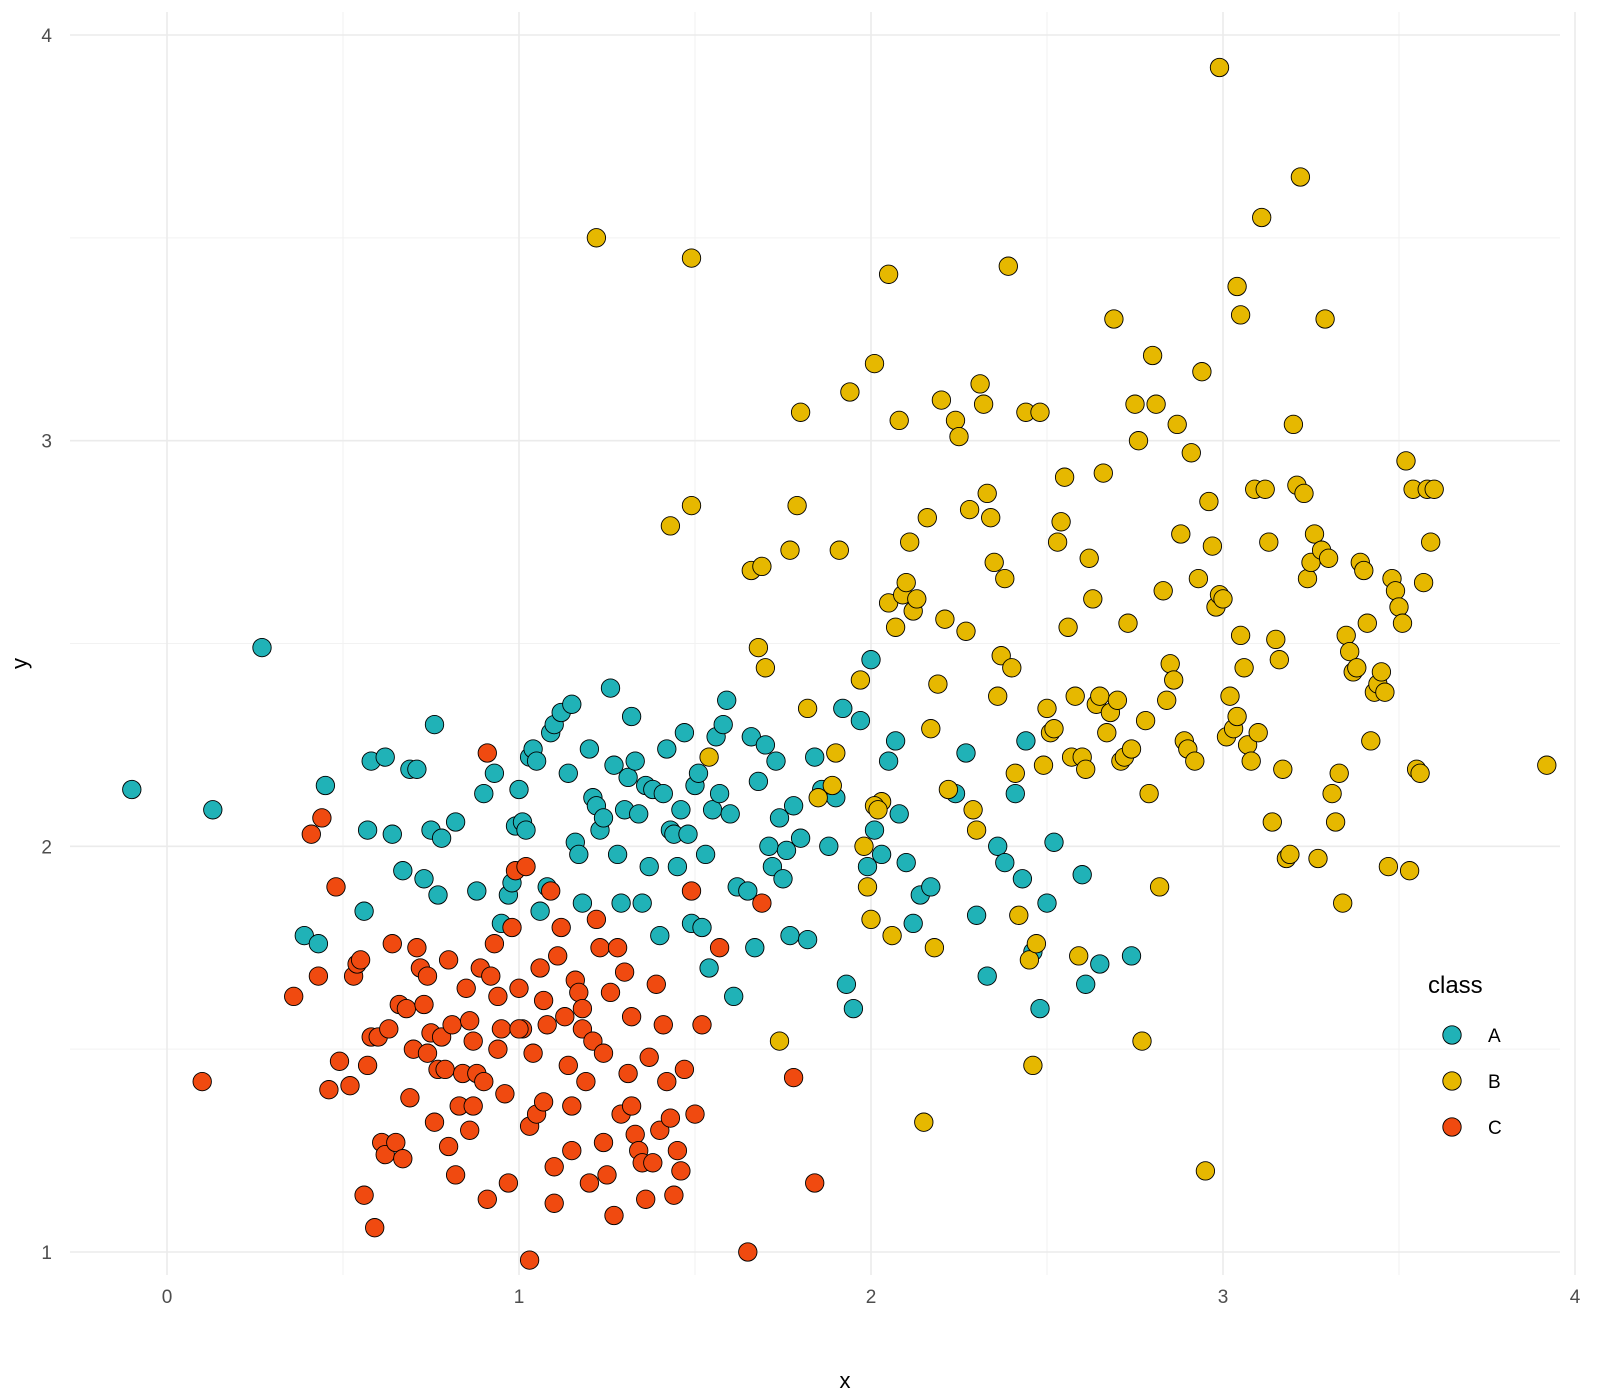 This screenshot has width=1622, height=1394. What do you see at coordinates (1455, 985) in the screenshot?
I see `legend-title: class` at bounding box center [1455, 985].